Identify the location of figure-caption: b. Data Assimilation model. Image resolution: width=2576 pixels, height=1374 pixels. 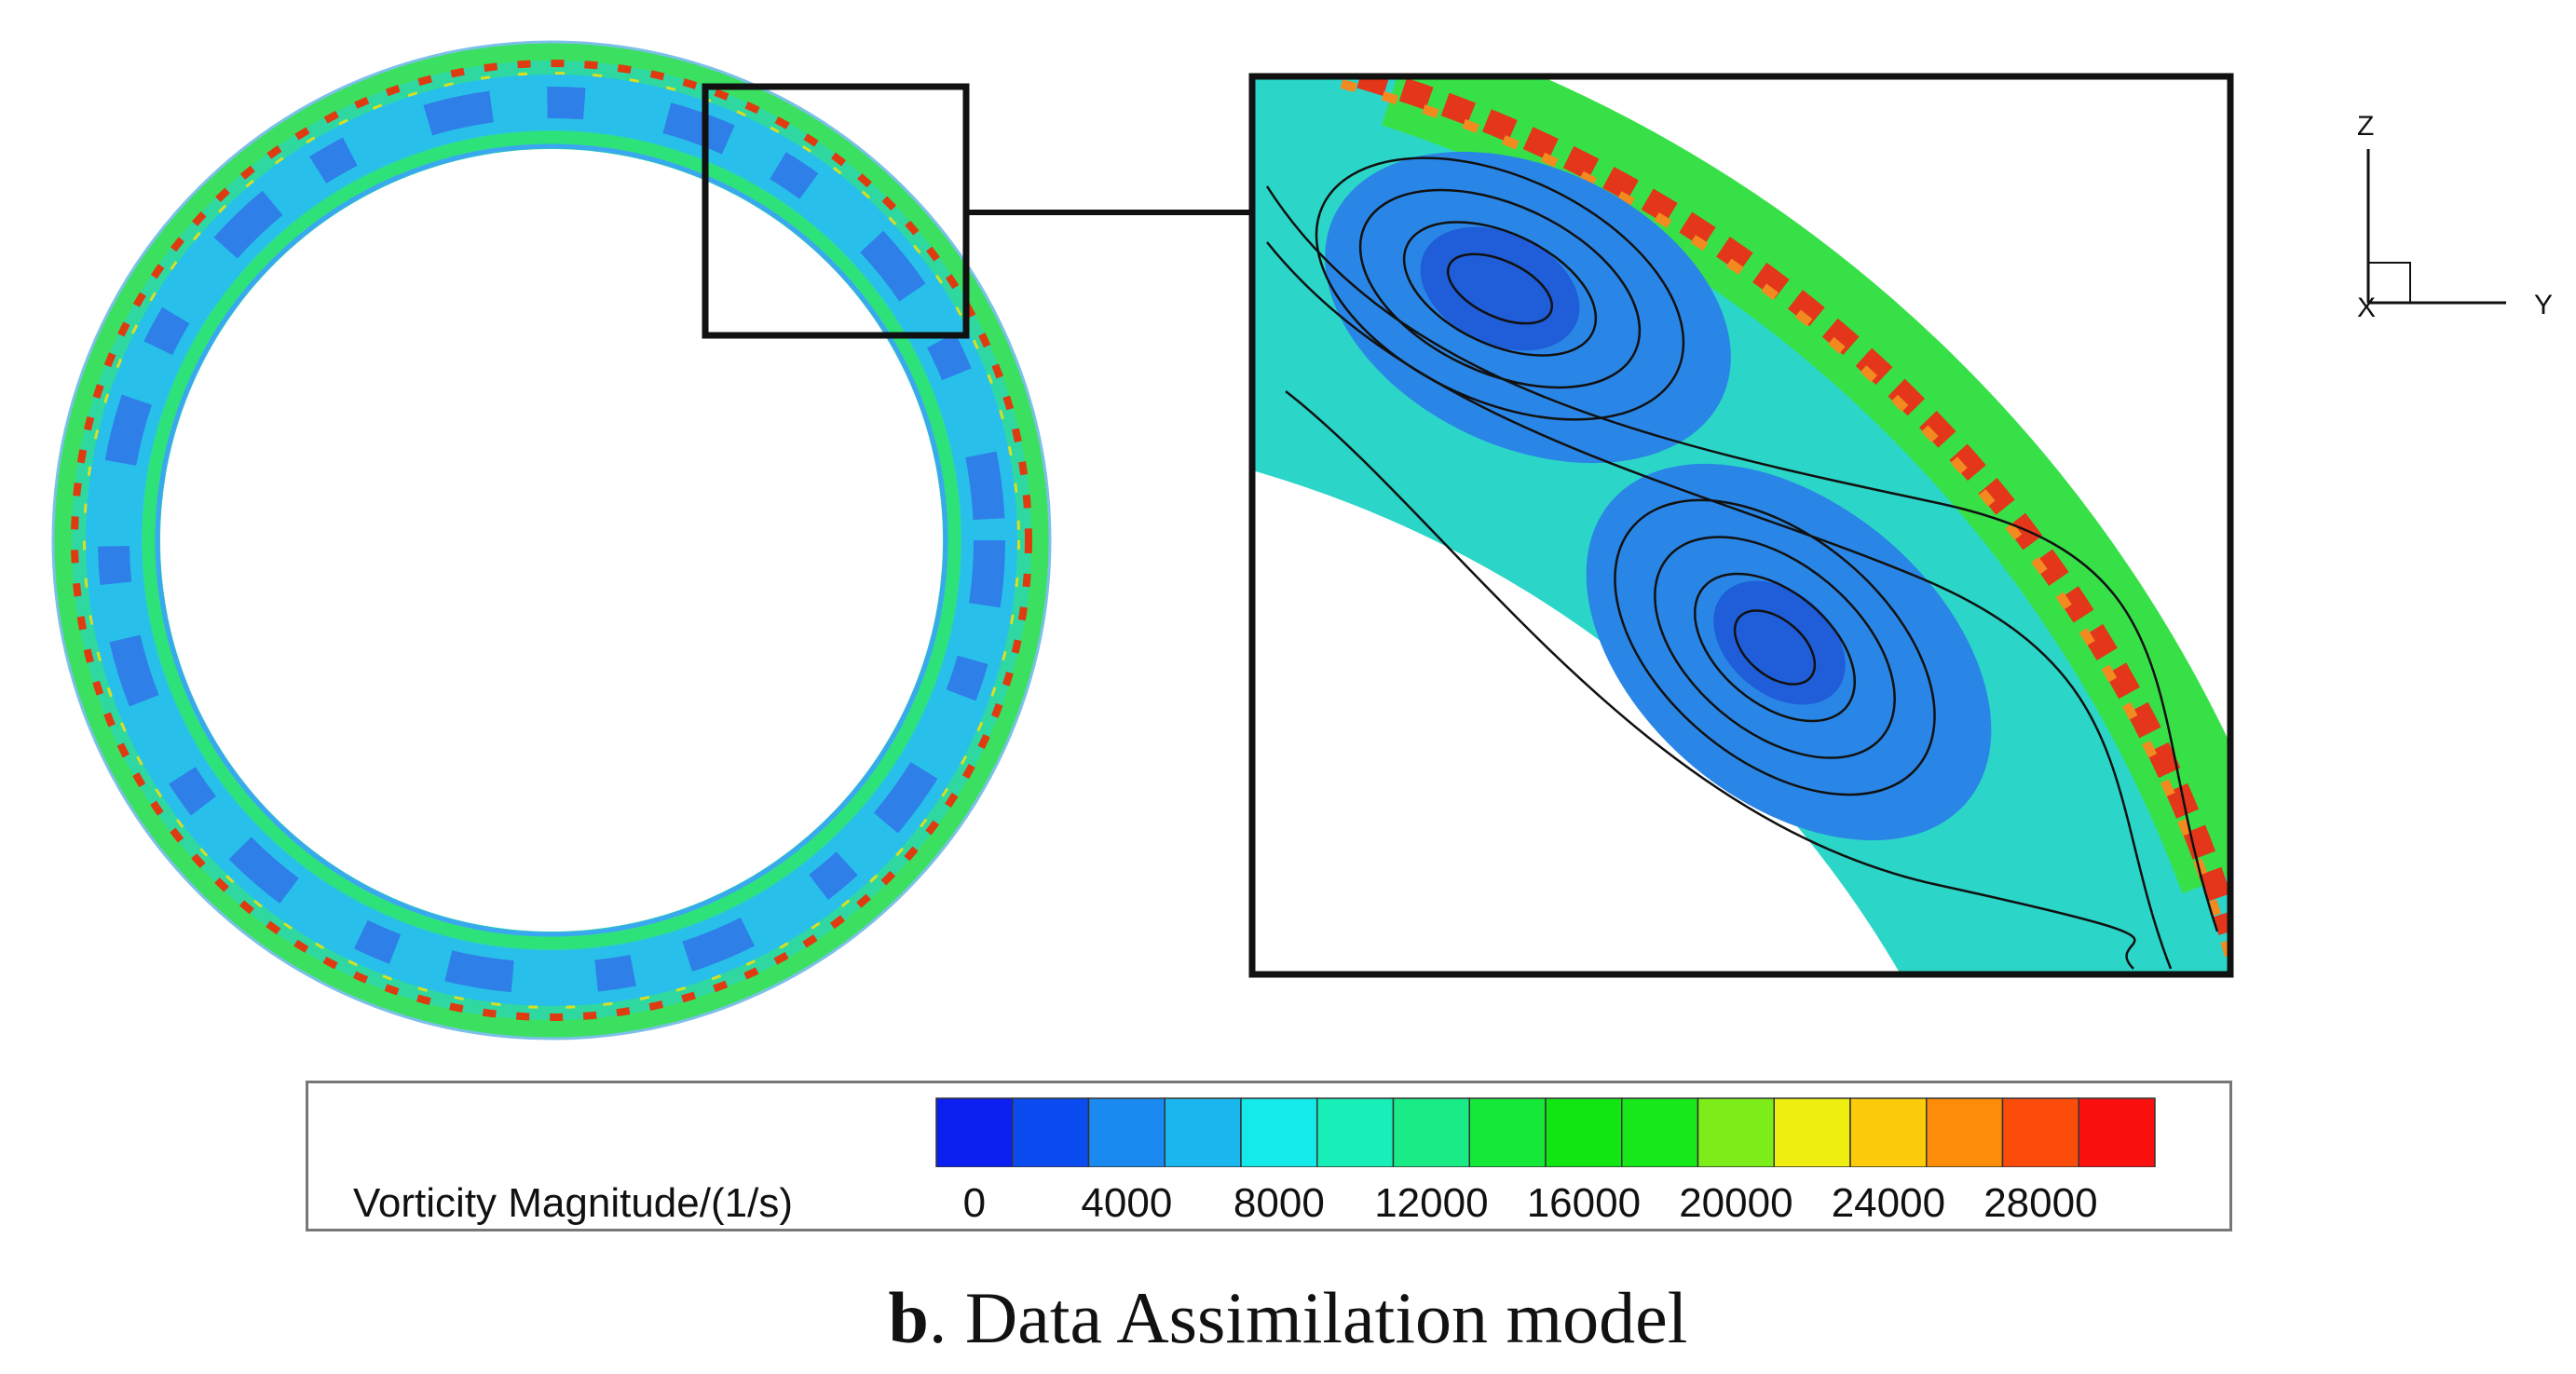
(1288, 1318).